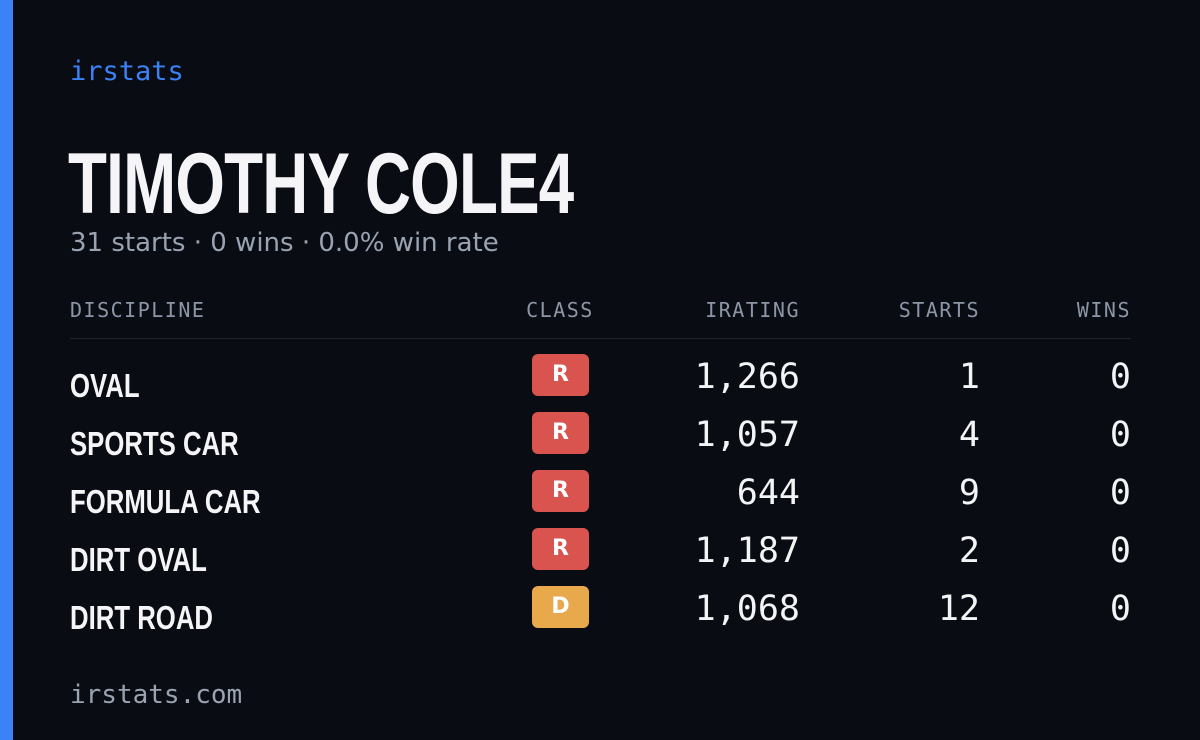 This screenshot has height=740, width=1200. Describe the element at coordinates (1103, 310) in the screenshot. I see `header-wins: WINS` at that location.